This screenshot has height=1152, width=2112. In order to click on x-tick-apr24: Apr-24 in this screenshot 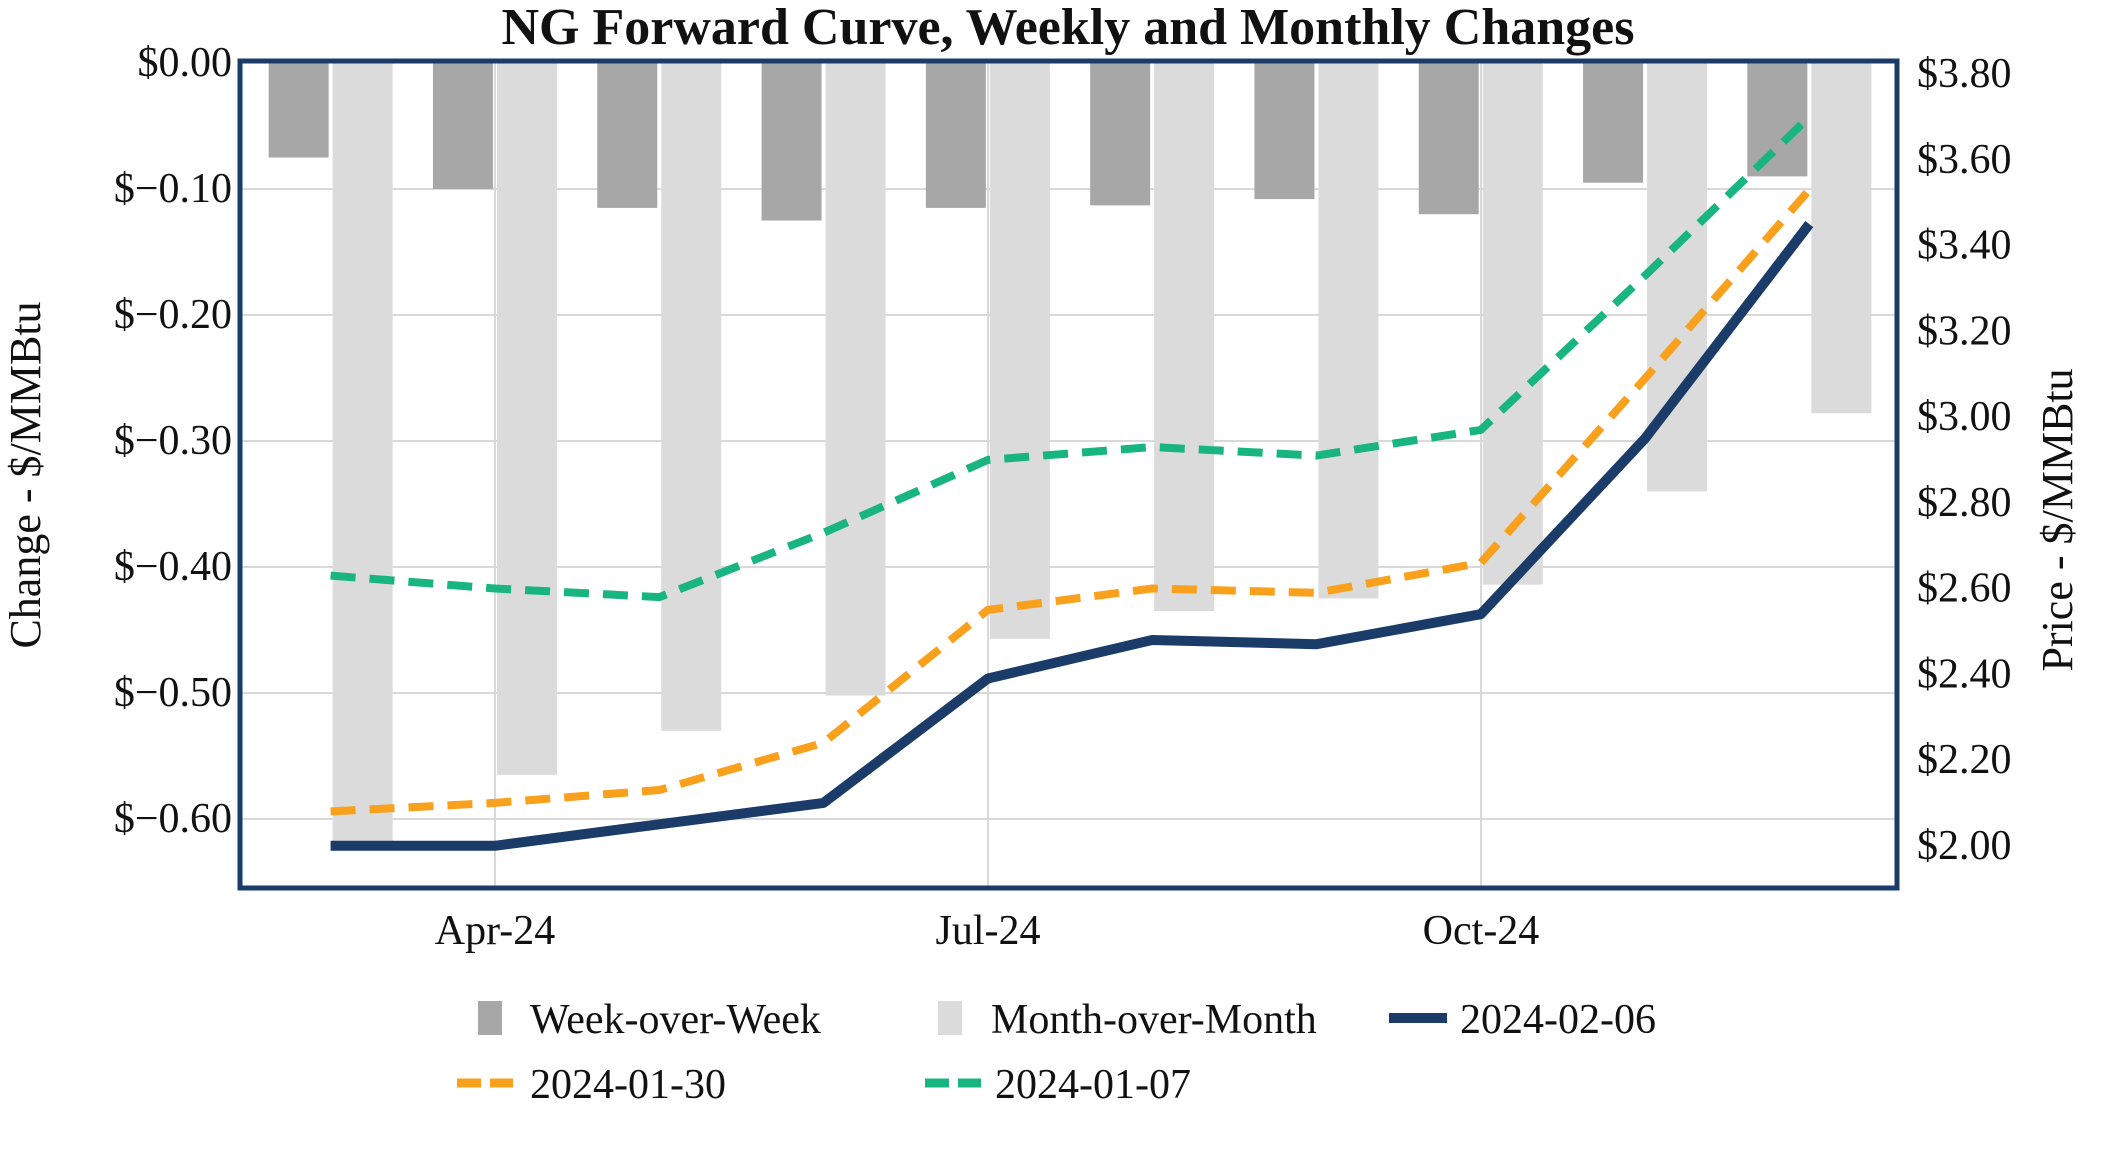, I will do `click(495, 931)`.